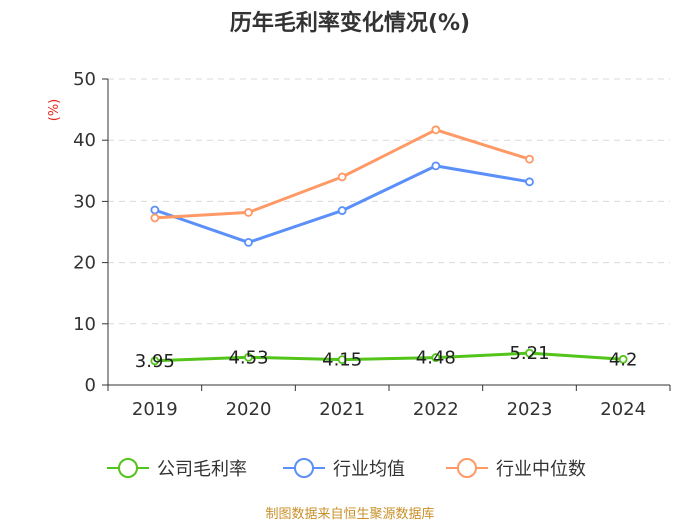 The width and height of the screenshot is (700, 525). Describe the element at coordinates (342, 409) in the screenshot. I see `x-tick-label: 2021` at that location.